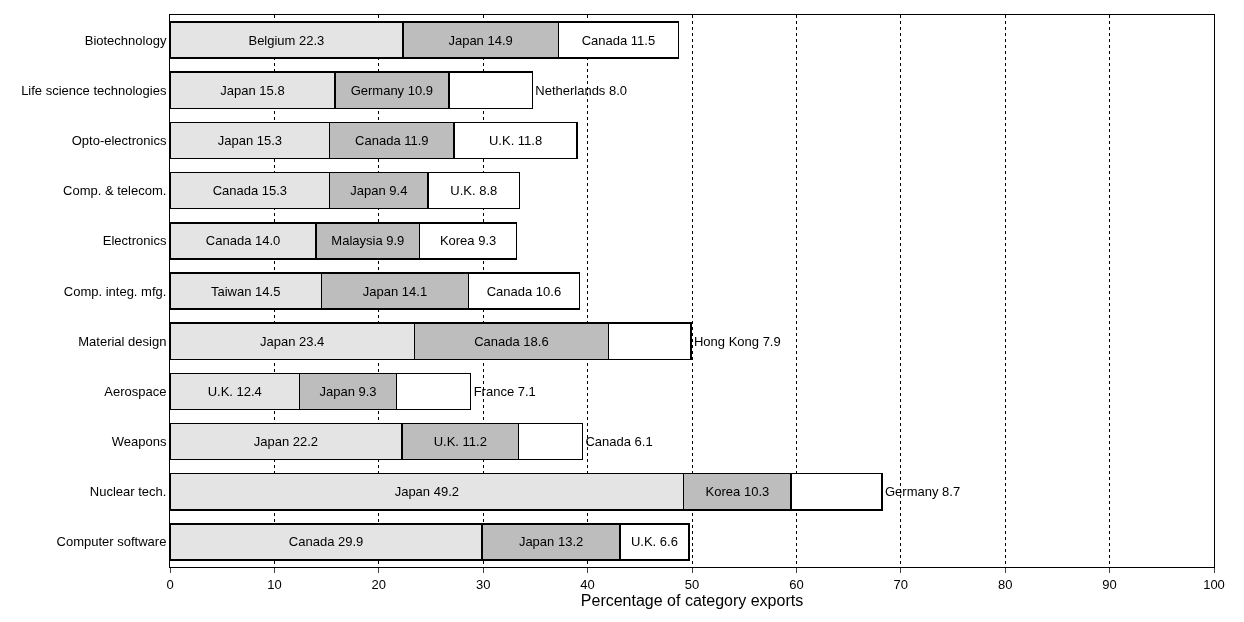 This screenshot has width=1244, height=622. I want to click on data-label: Canada 11.9, so click(392, 140).